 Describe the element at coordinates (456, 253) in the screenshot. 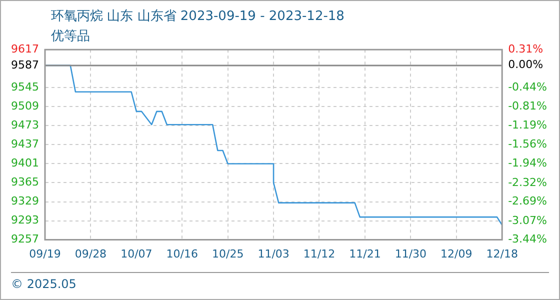

I see `x-tick-label: 12/09` at that location.